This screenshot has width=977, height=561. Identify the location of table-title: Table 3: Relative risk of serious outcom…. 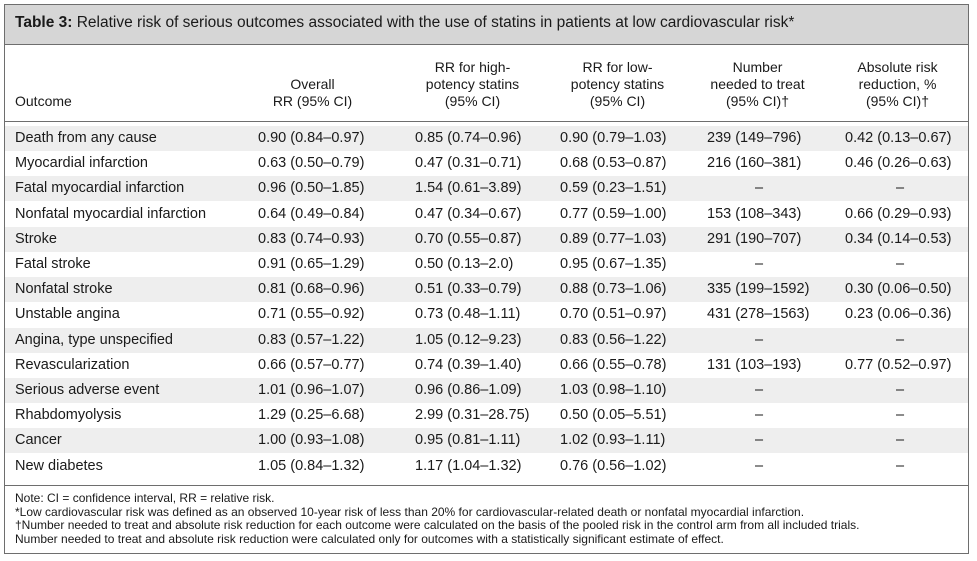
(404, 23).